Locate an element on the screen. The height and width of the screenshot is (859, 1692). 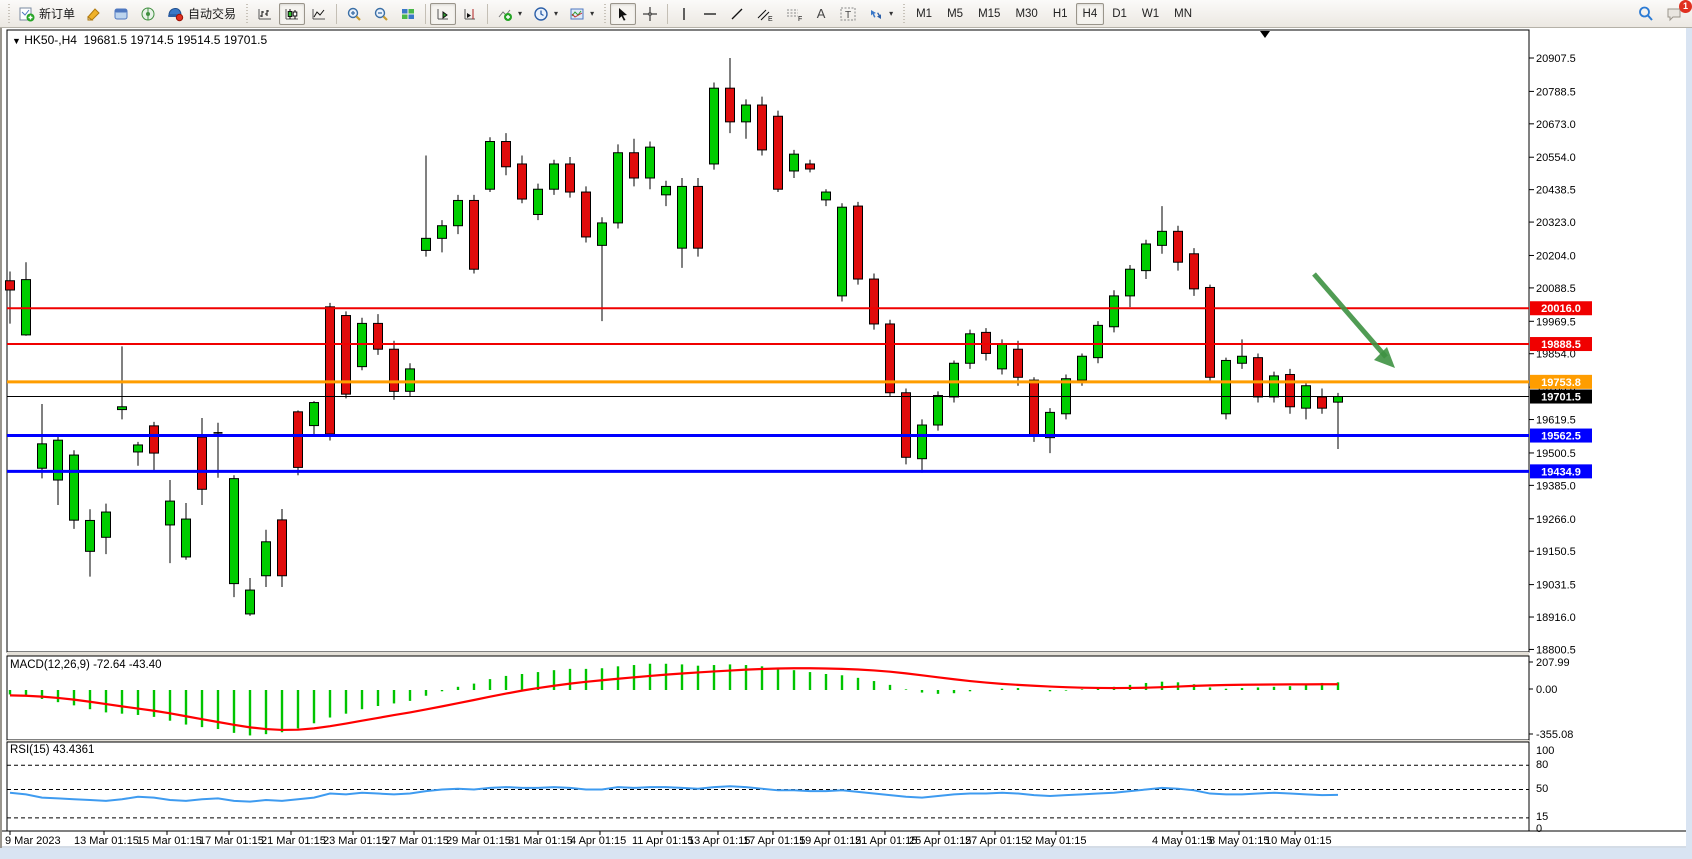
symbol-dropdown-arrow-icon: ▼ is located at coordinates (16, 41).